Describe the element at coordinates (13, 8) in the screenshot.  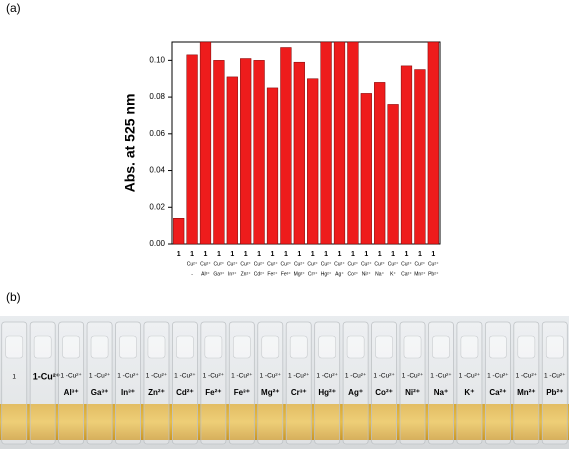
I see `panel-label: (a)` at that location.